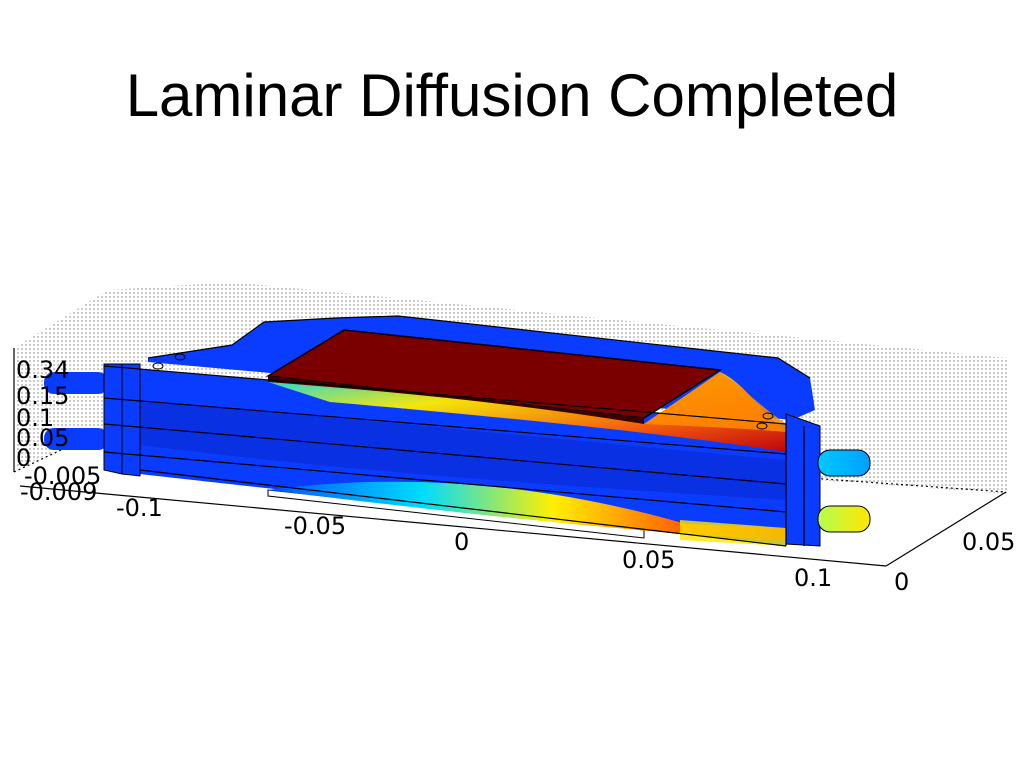 The width and height of the screenshot is (1024, 768). What do you see at coordinates (23, 458) in the screenshot?
I see `z-tick: 0` at bounding box center [23, 458].